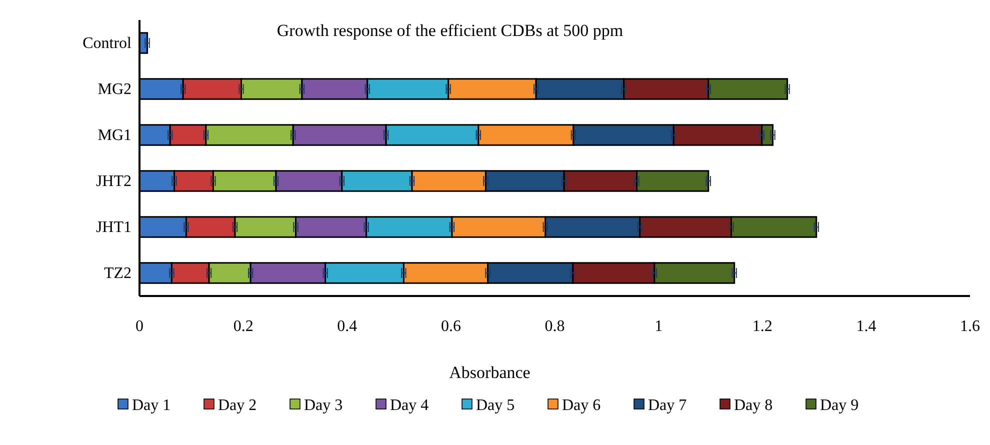  I want to click on x-tick-label: 1.4, so click(866, 326).